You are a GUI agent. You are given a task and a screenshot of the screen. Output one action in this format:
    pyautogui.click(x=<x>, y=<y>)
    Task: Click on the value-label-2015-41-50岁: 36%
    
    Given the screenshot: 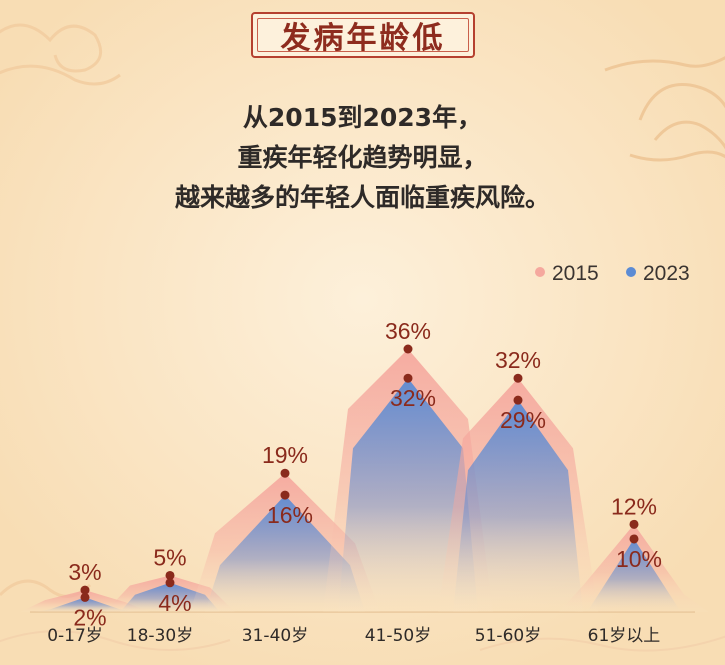 What is the action you would take?
    pyautogui.click(x=408, y=331)
    